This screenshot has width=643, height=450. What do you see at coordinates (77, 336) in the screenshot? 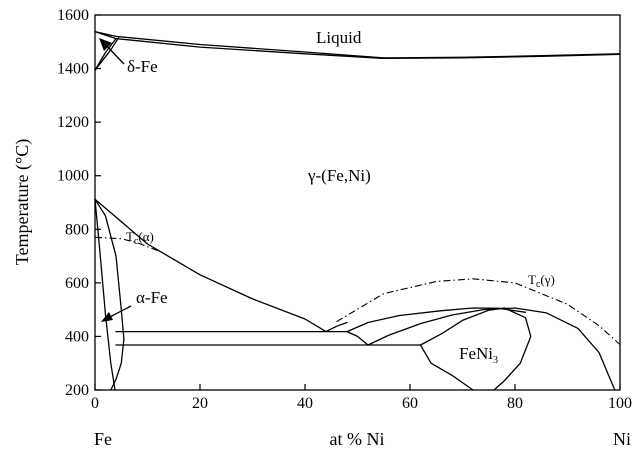
I see `y-tick-label: 400` at bounding box center [77, 336].